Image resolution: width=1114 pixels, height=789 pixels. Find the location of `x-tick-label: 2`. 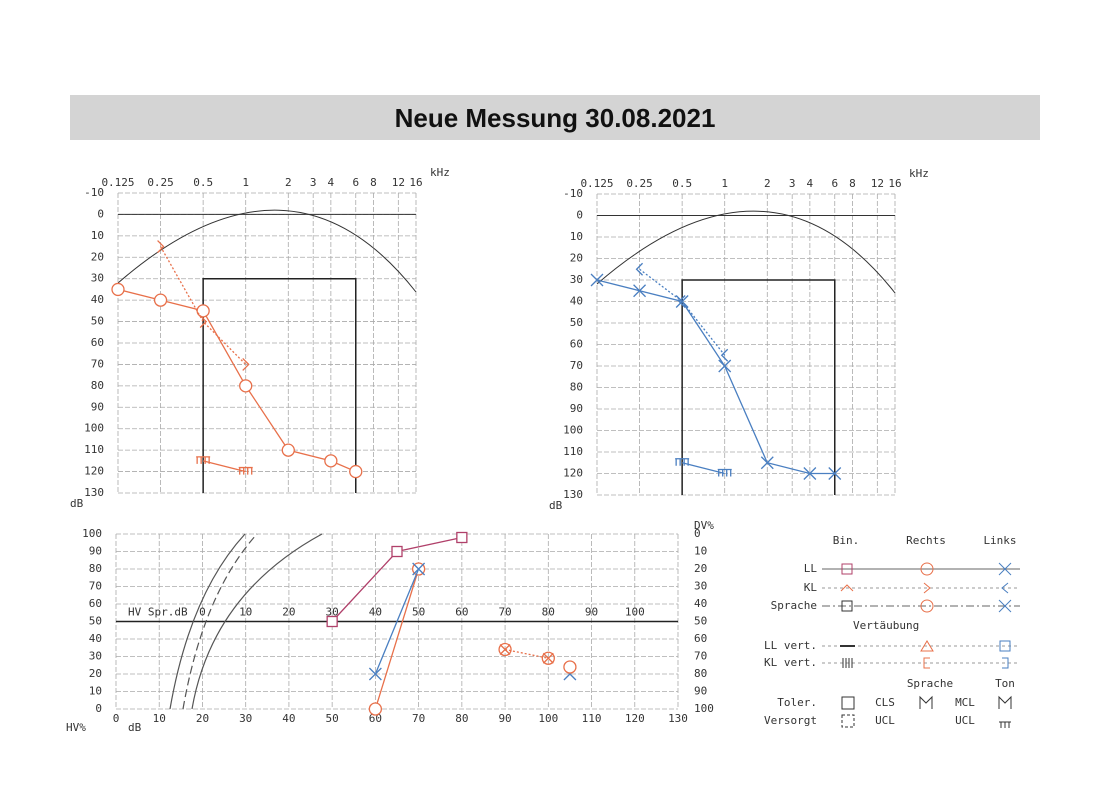

x-tick-label: 2 is located at coordinates (288, 182).